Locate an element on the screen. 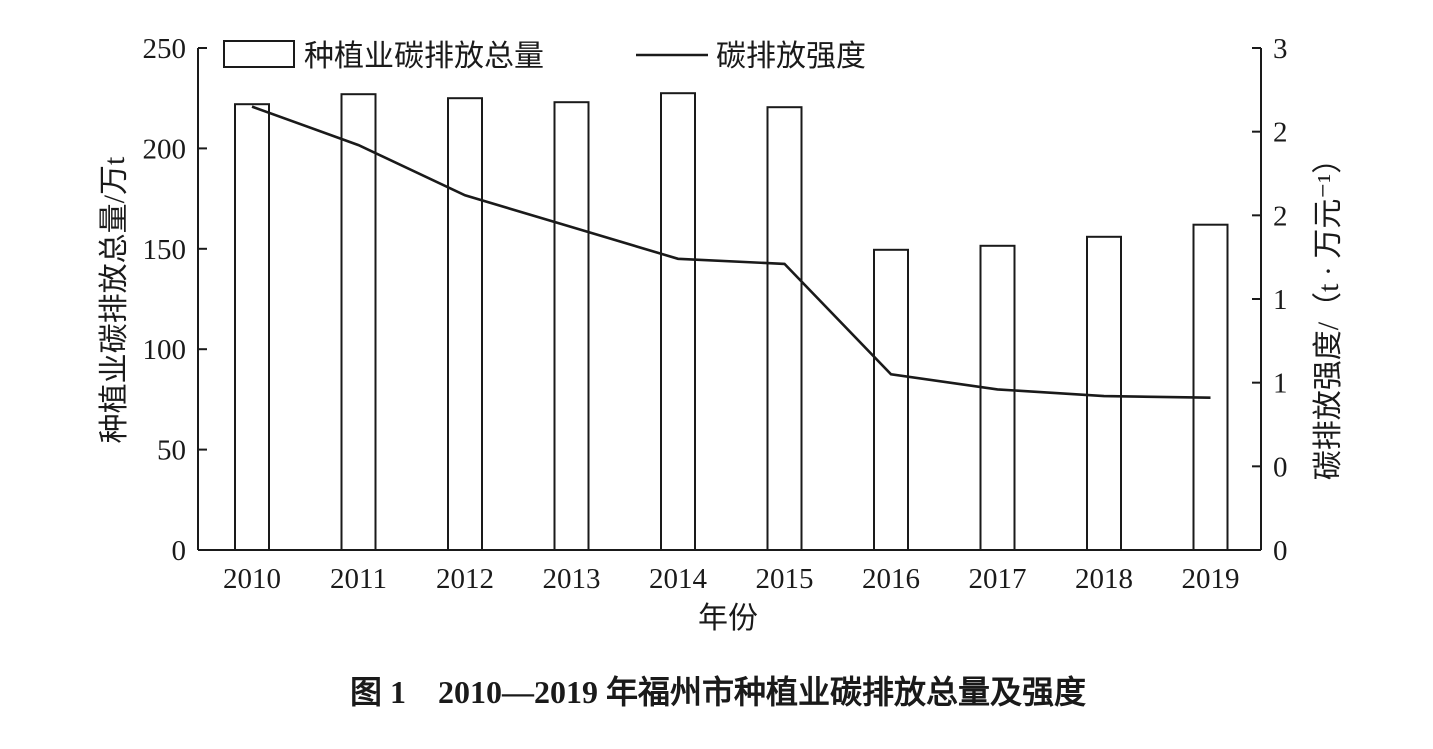  bar-2017 is located at coordinates (997, 398).